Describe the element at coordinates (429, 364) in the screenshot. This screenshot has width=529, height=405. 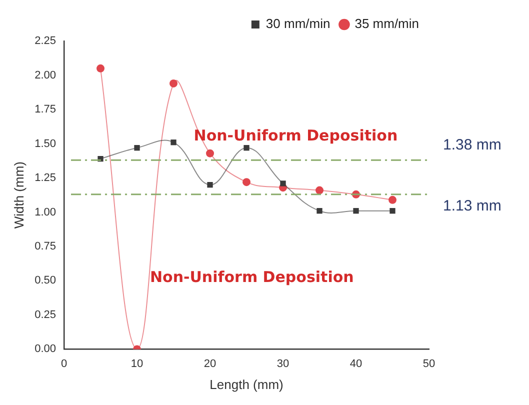
I see `x-tick-label: 50` at that location.